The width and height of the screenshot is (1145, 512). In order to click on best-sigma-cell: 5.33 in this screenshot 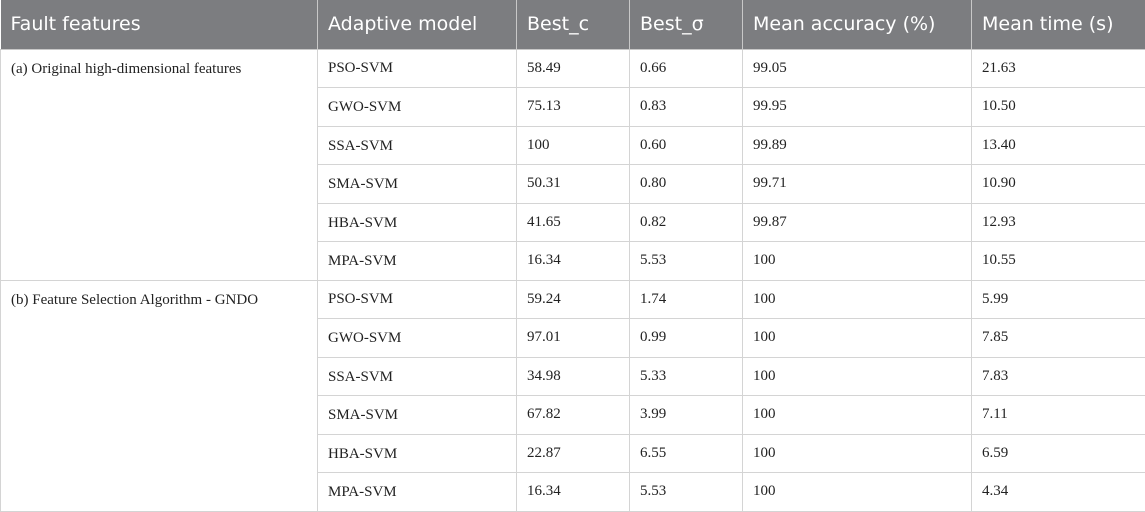, I will do `click(686, 376)`.